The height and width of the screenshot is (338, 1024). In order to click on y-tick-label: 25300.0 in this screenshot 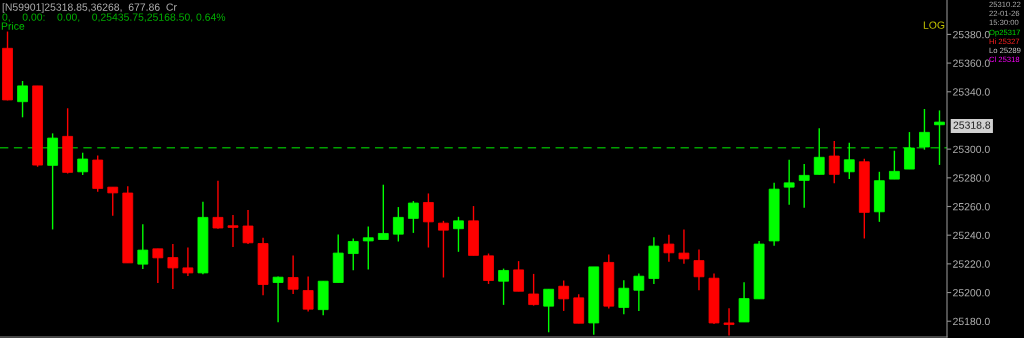, I will do `click(971, 149)`.